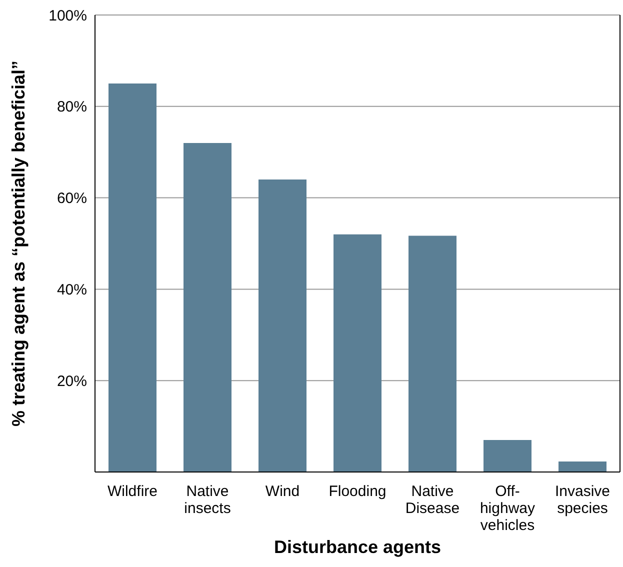  What do you see at coordinates (71, 107) in the screenshot?
I see `y-tick-label: 80%` at bounding box center [71, 107].